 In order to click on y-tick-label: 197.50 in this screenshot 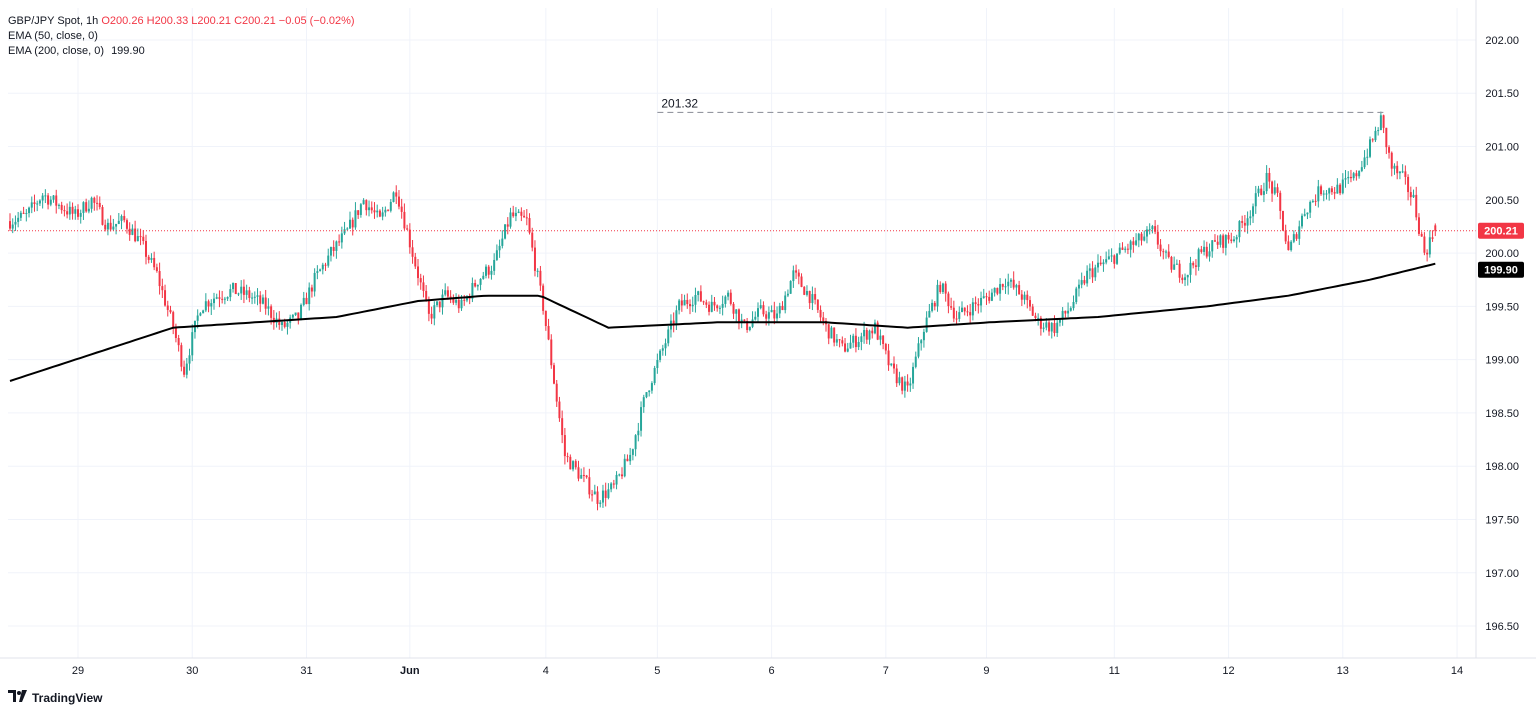, I will do `click(1502, 520)`.